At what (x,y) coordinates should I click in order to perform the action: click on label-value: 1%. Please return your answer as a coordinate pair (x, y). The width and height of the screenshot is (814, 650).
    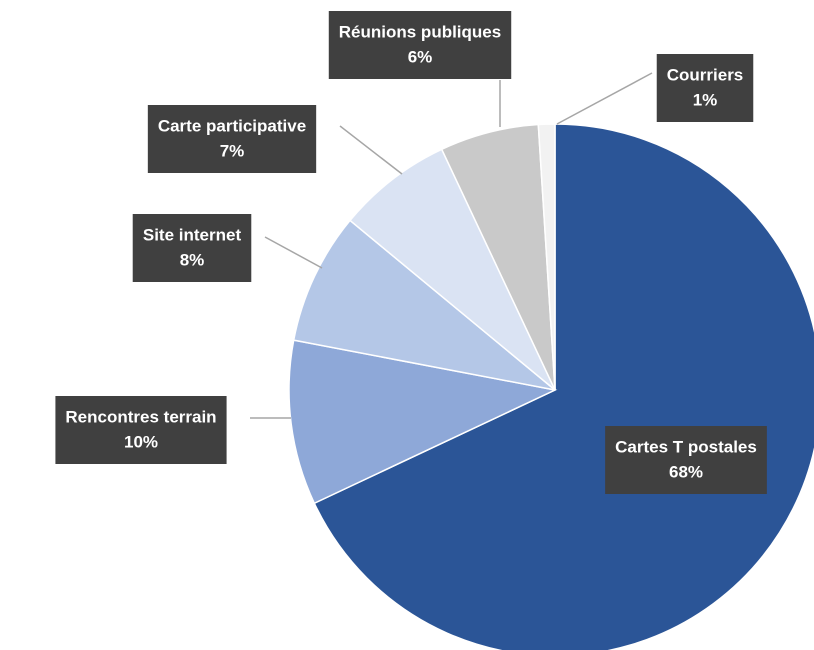
    Looking at the image, I should click on (705, 99).